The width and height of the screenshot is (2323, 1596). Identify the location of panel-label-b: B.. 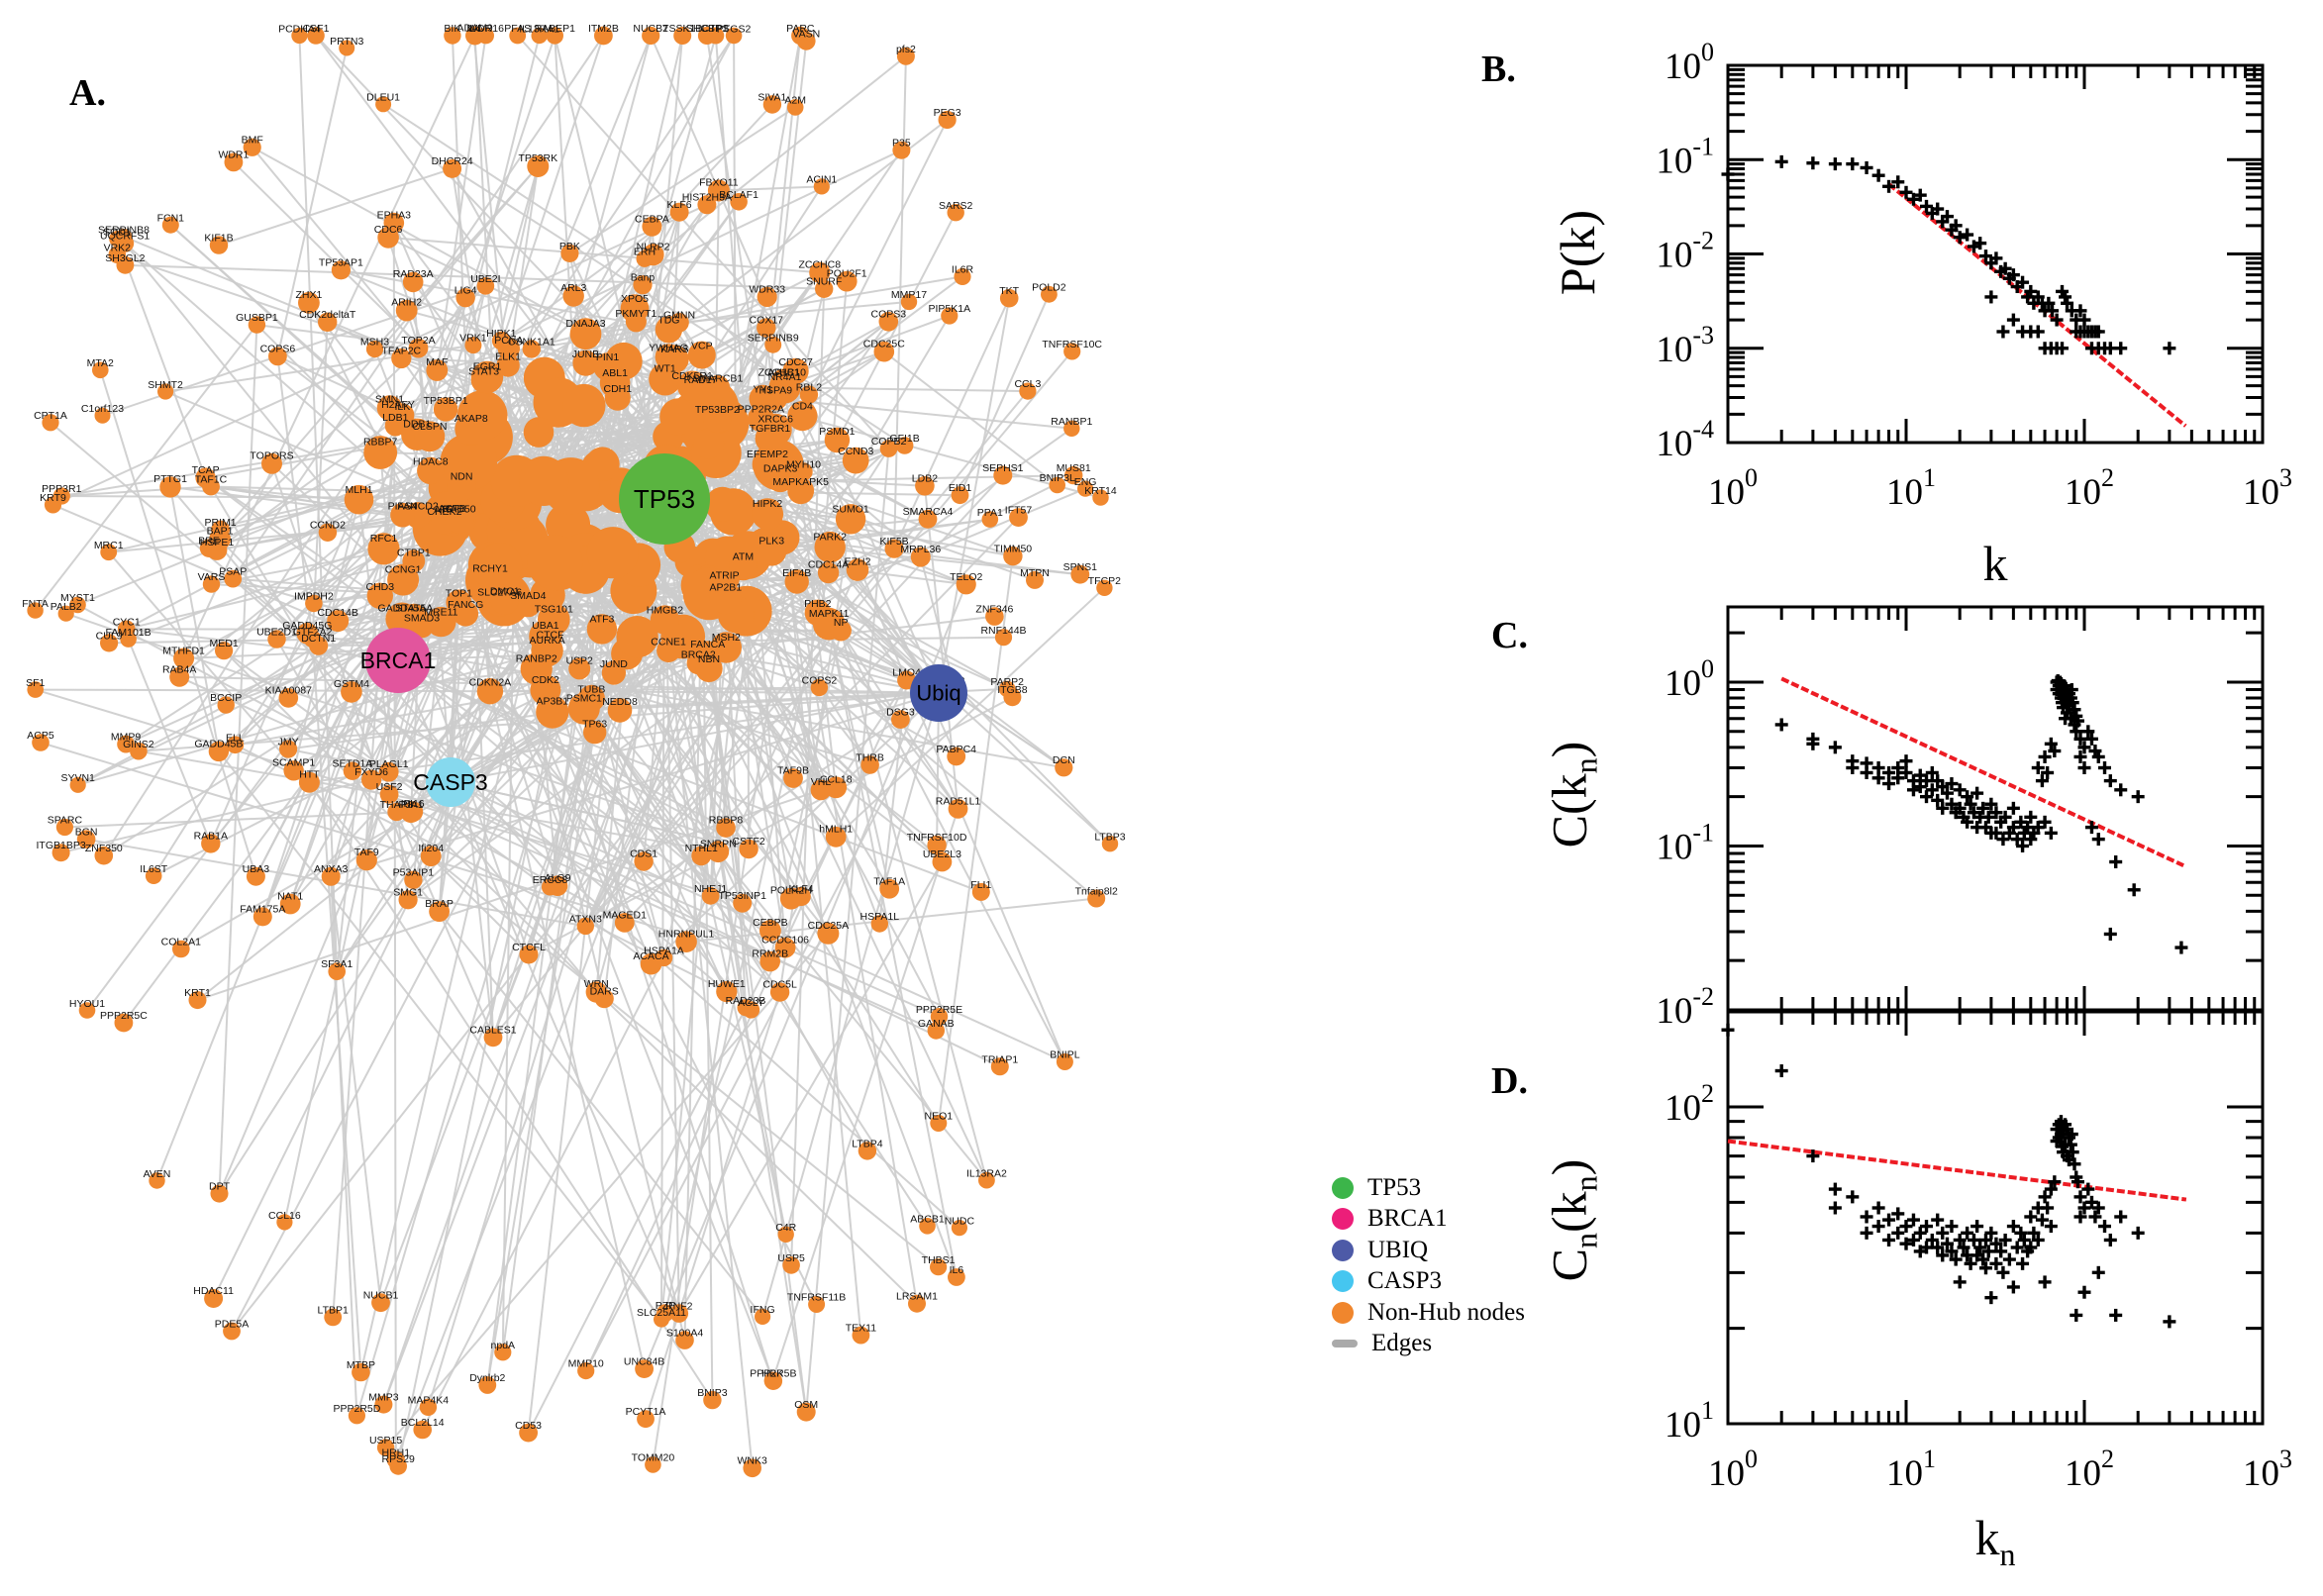
(1499, 69).